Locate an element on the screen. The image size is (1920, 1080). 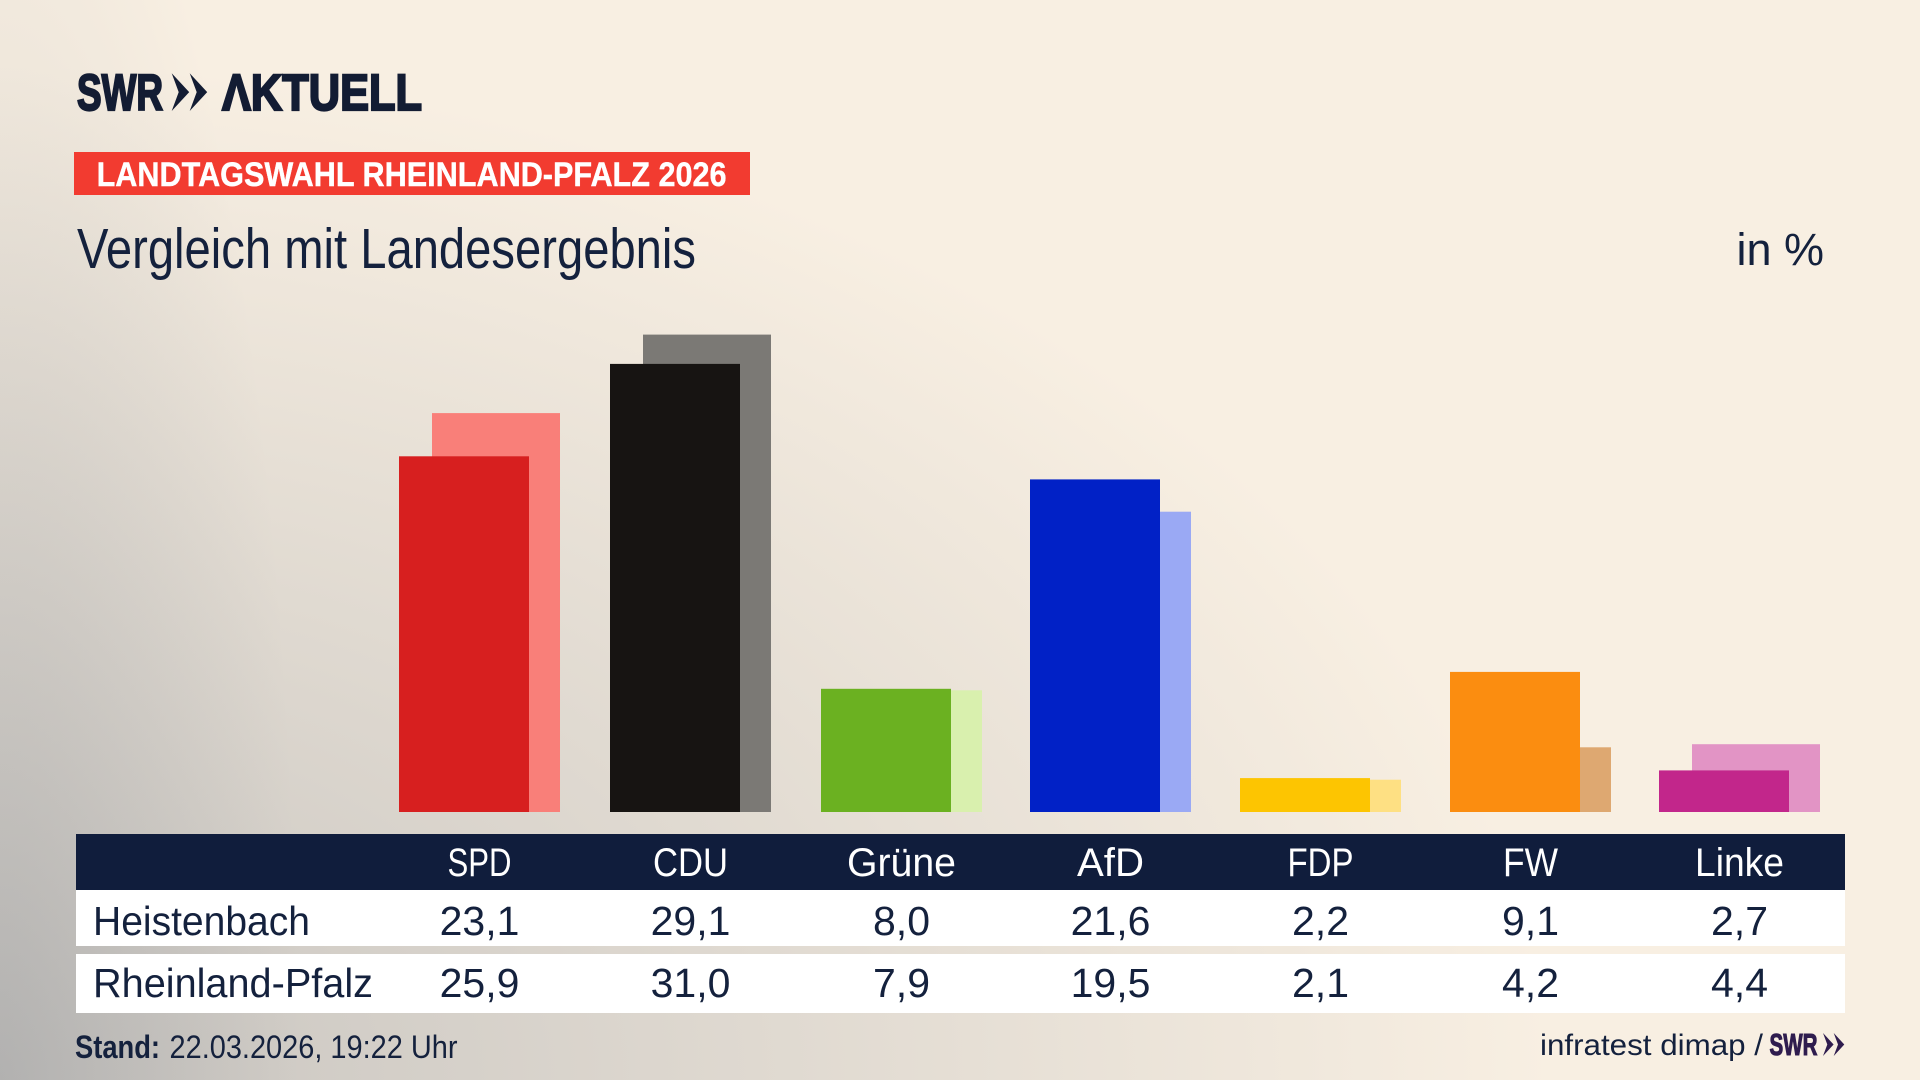
svg-text:LANDTAGSWAHL RHEINLAND-PFALZ 2: LANDTAGSWAHL RHEINLAND-PFALZ 2026 is located at coordinates (412, 175).